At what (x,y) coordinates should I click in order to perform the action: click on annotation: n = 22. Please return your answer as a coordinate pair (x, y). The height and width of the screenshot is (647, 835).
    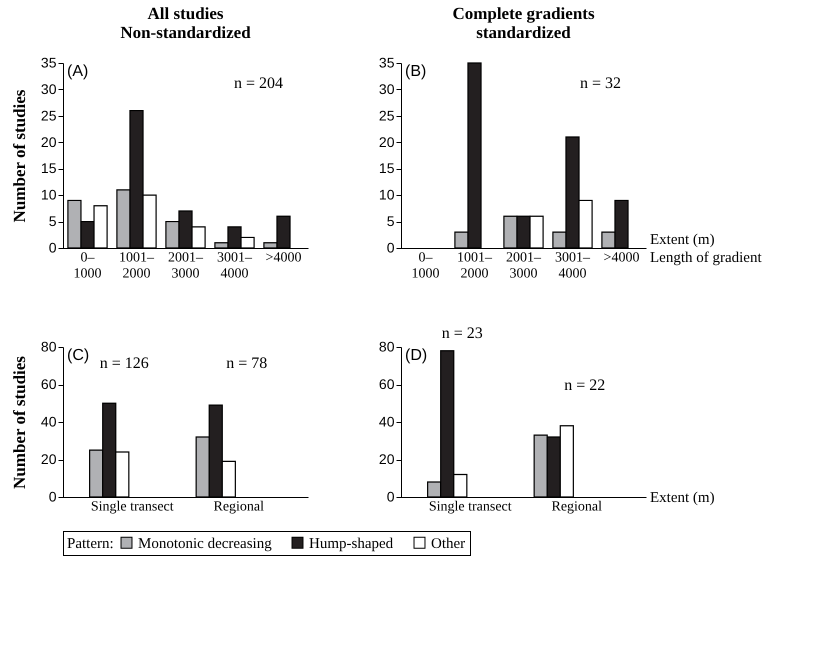
    Looking at the image, I should click on (585, 385).